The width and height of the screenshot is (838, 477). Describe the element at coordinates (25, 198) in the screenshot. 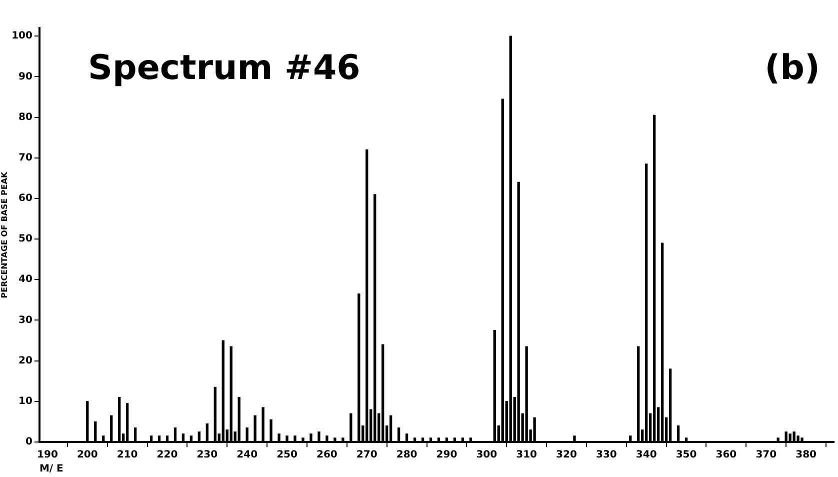

I see `y-tick-label: 60` at that location.